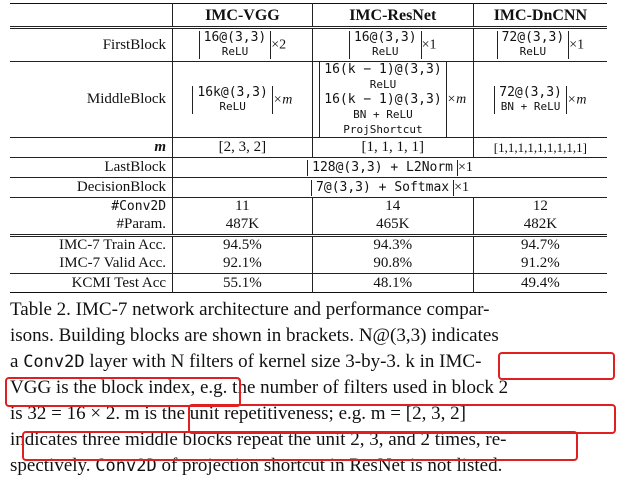 Image resolution: width=620 pixels, height=491 pixels. I want to click on decisionblock-value: 7@(3,3) + Softmax ×1, so click(390, 188).